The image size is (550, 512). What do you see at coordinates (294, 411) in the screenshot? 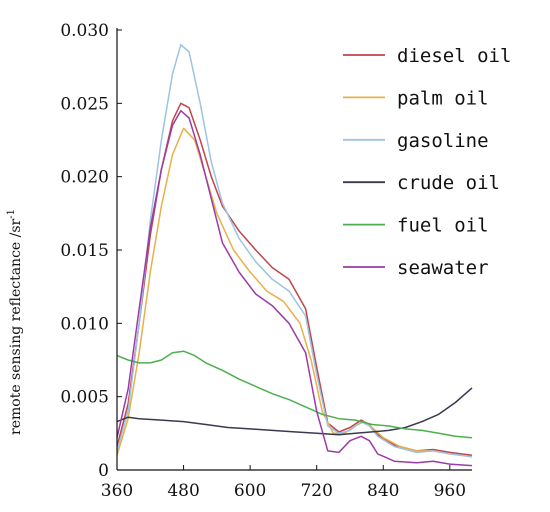
I see `series-line-crude-oil` at bounding box center [294, 411].